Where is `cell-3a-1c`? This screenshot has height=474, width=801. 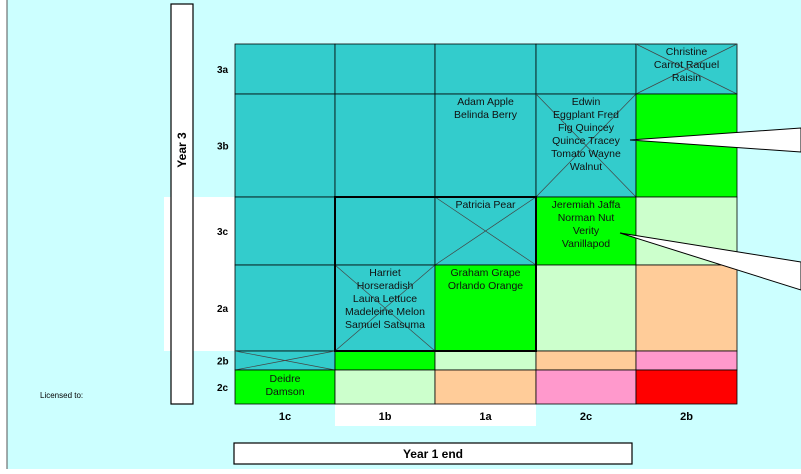 cell-3a-1c is located at coordinates (285, 69).